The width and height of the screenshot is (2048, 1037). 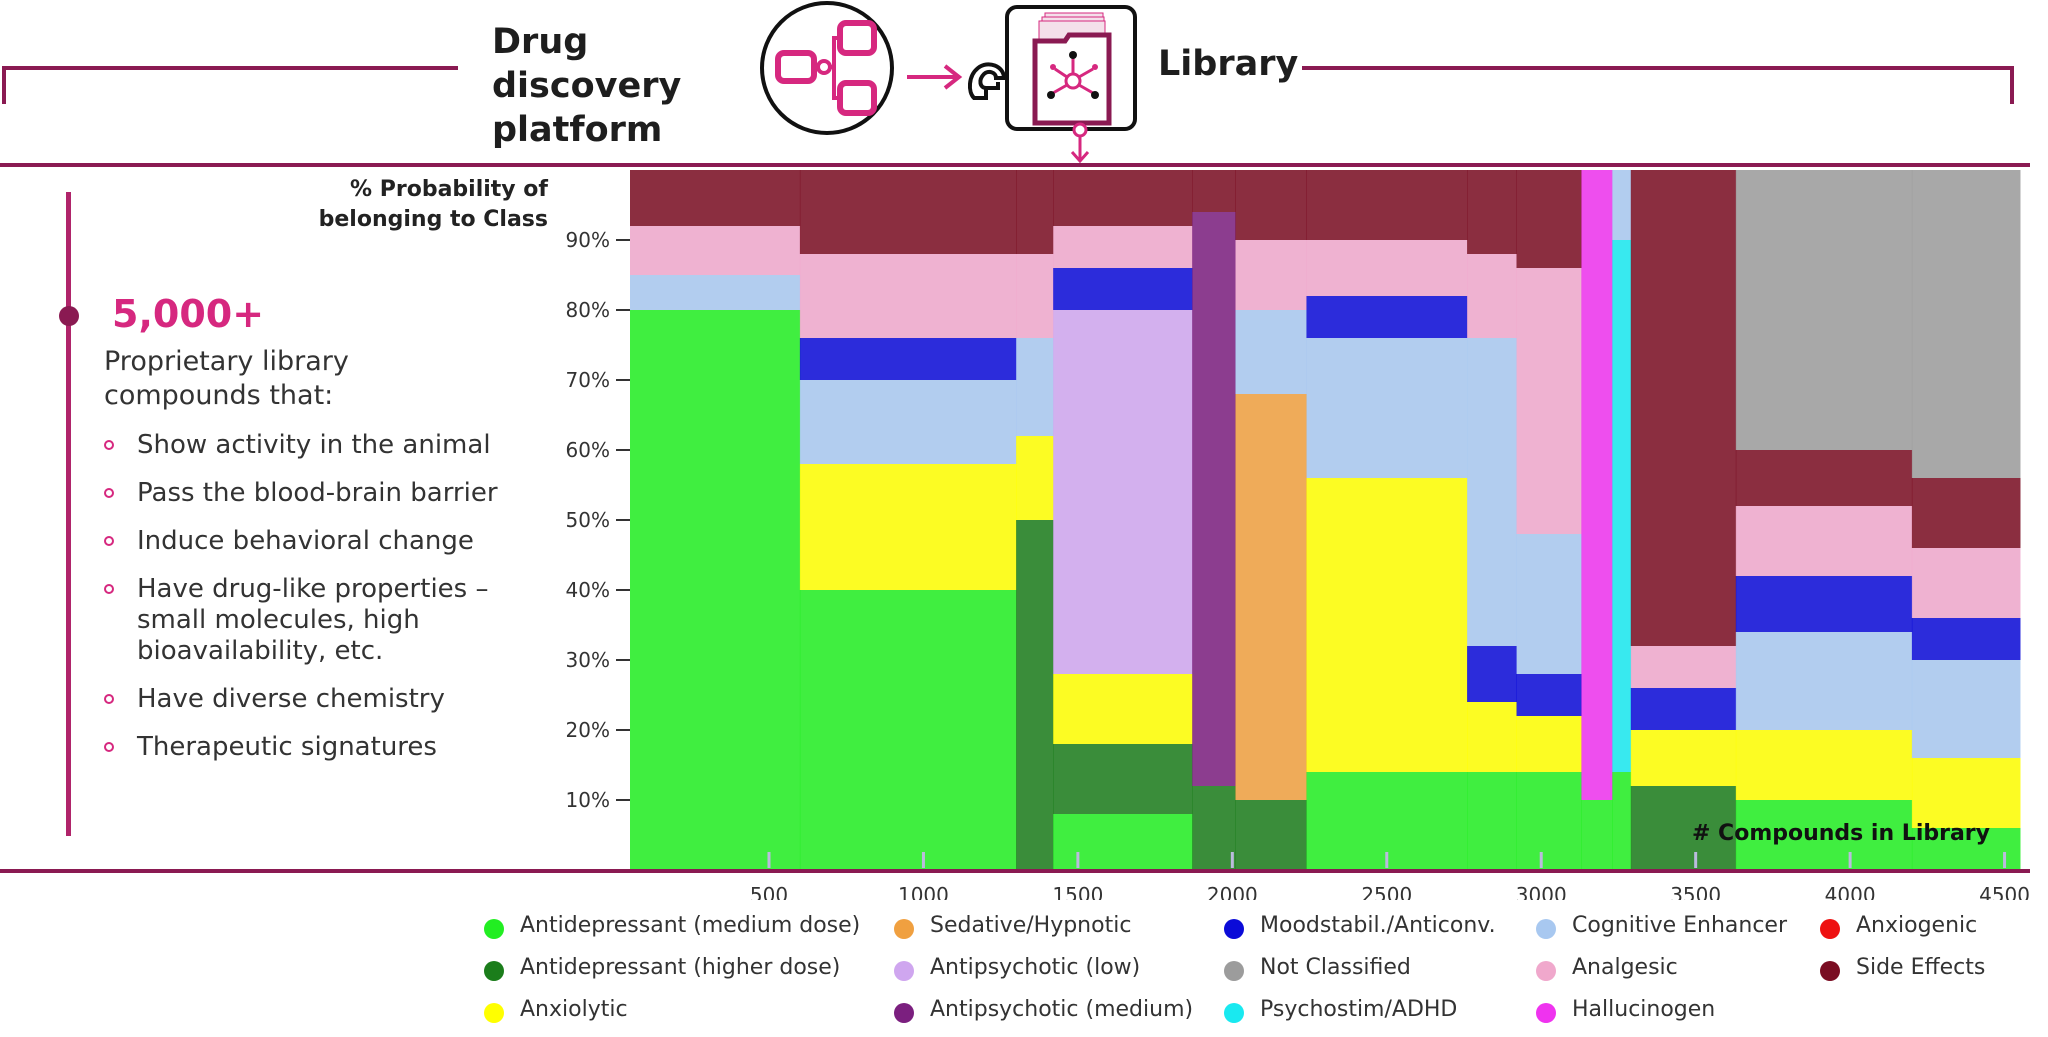 I want to click on list-item: Pass the blood-brain barrier, so click(x=319, y=493).